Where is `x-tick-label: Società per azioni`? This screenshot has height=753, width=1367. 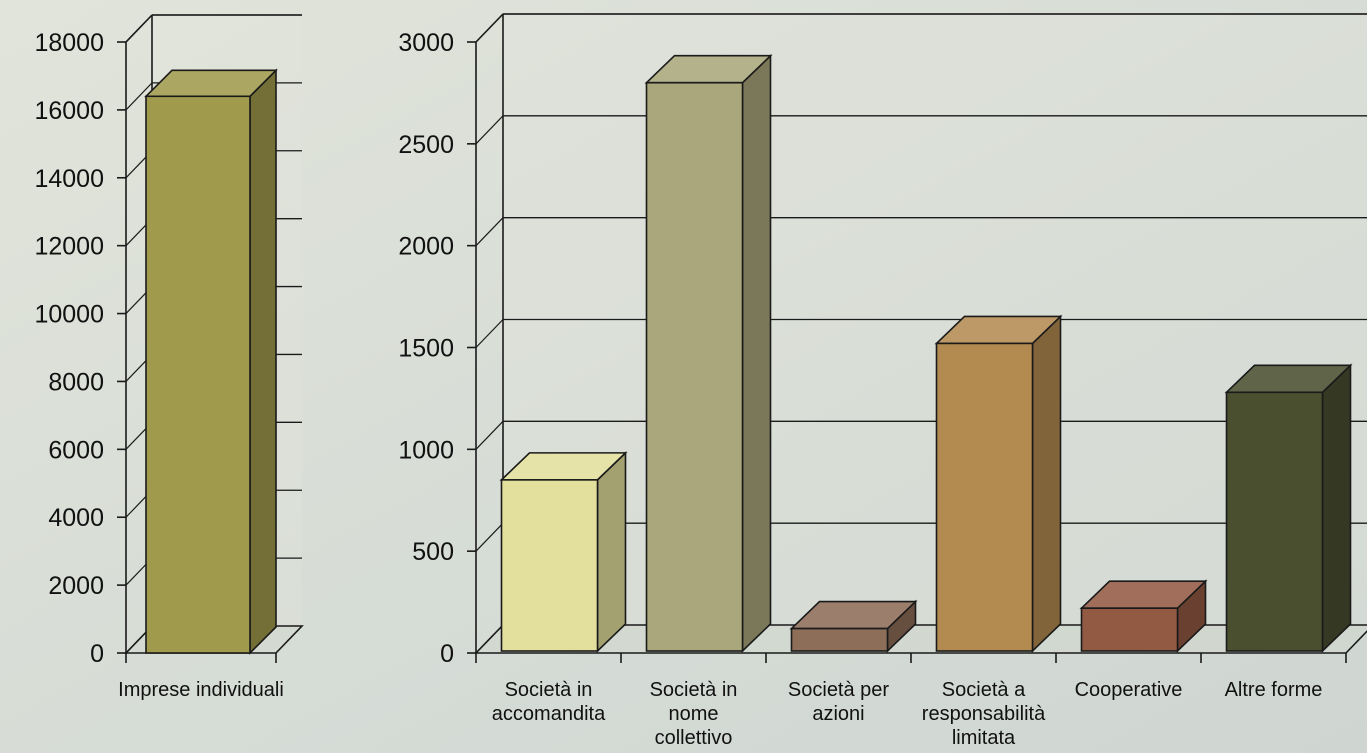
x-tick-label: Società per azioni is located at coordinates (839, 702).